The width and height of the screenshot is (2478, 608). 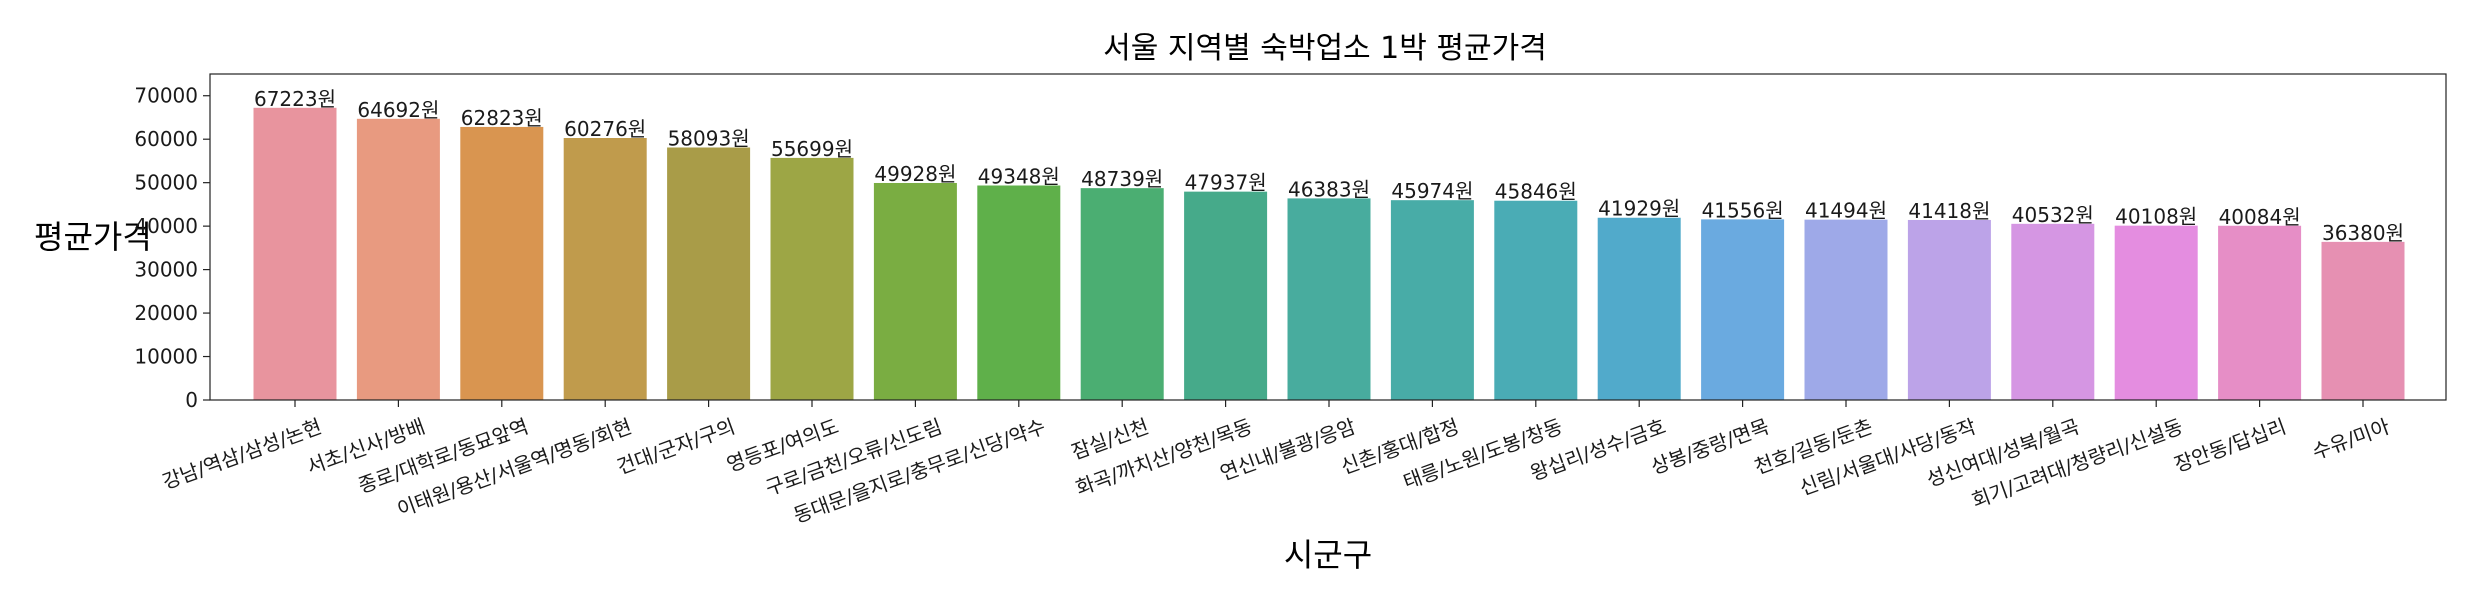 What do you see at coordinates (1226, 183) in the screenshot?
I see `data-label: 47937원` at bounding box center [1226, 183].